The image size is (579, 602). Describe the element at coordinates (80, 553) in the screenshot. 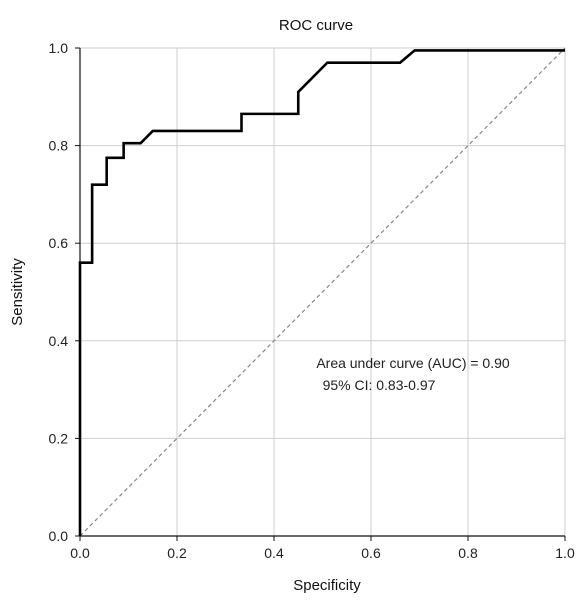

I see `x-tick-label: 0.0` at that location.